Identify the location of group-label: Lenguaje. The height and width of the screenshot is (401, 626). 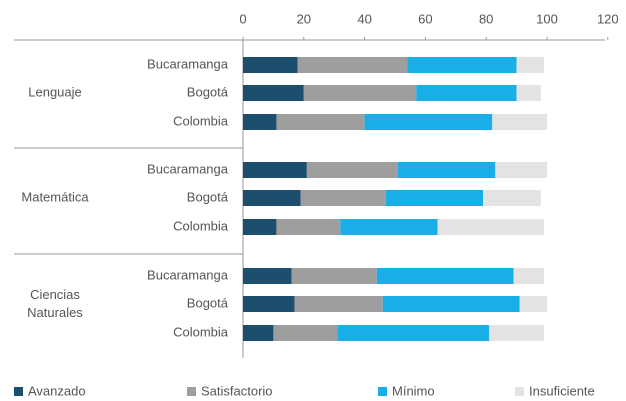
(55, 91).